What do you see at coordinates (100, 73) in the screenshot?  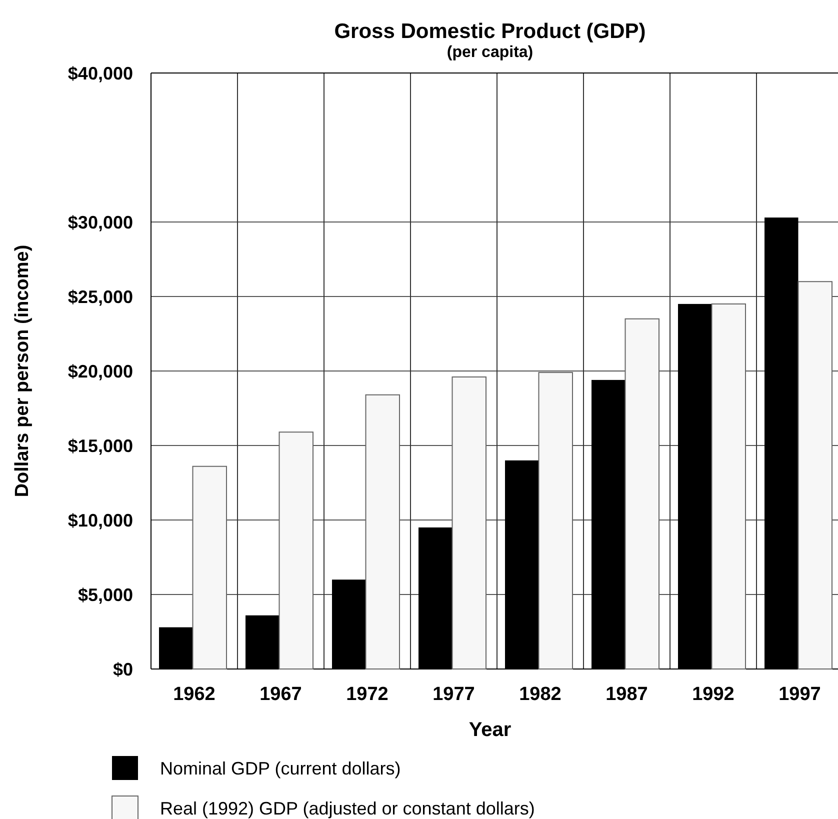 I see `y-tick-label: $40,000` at bounding box center [100, 73].